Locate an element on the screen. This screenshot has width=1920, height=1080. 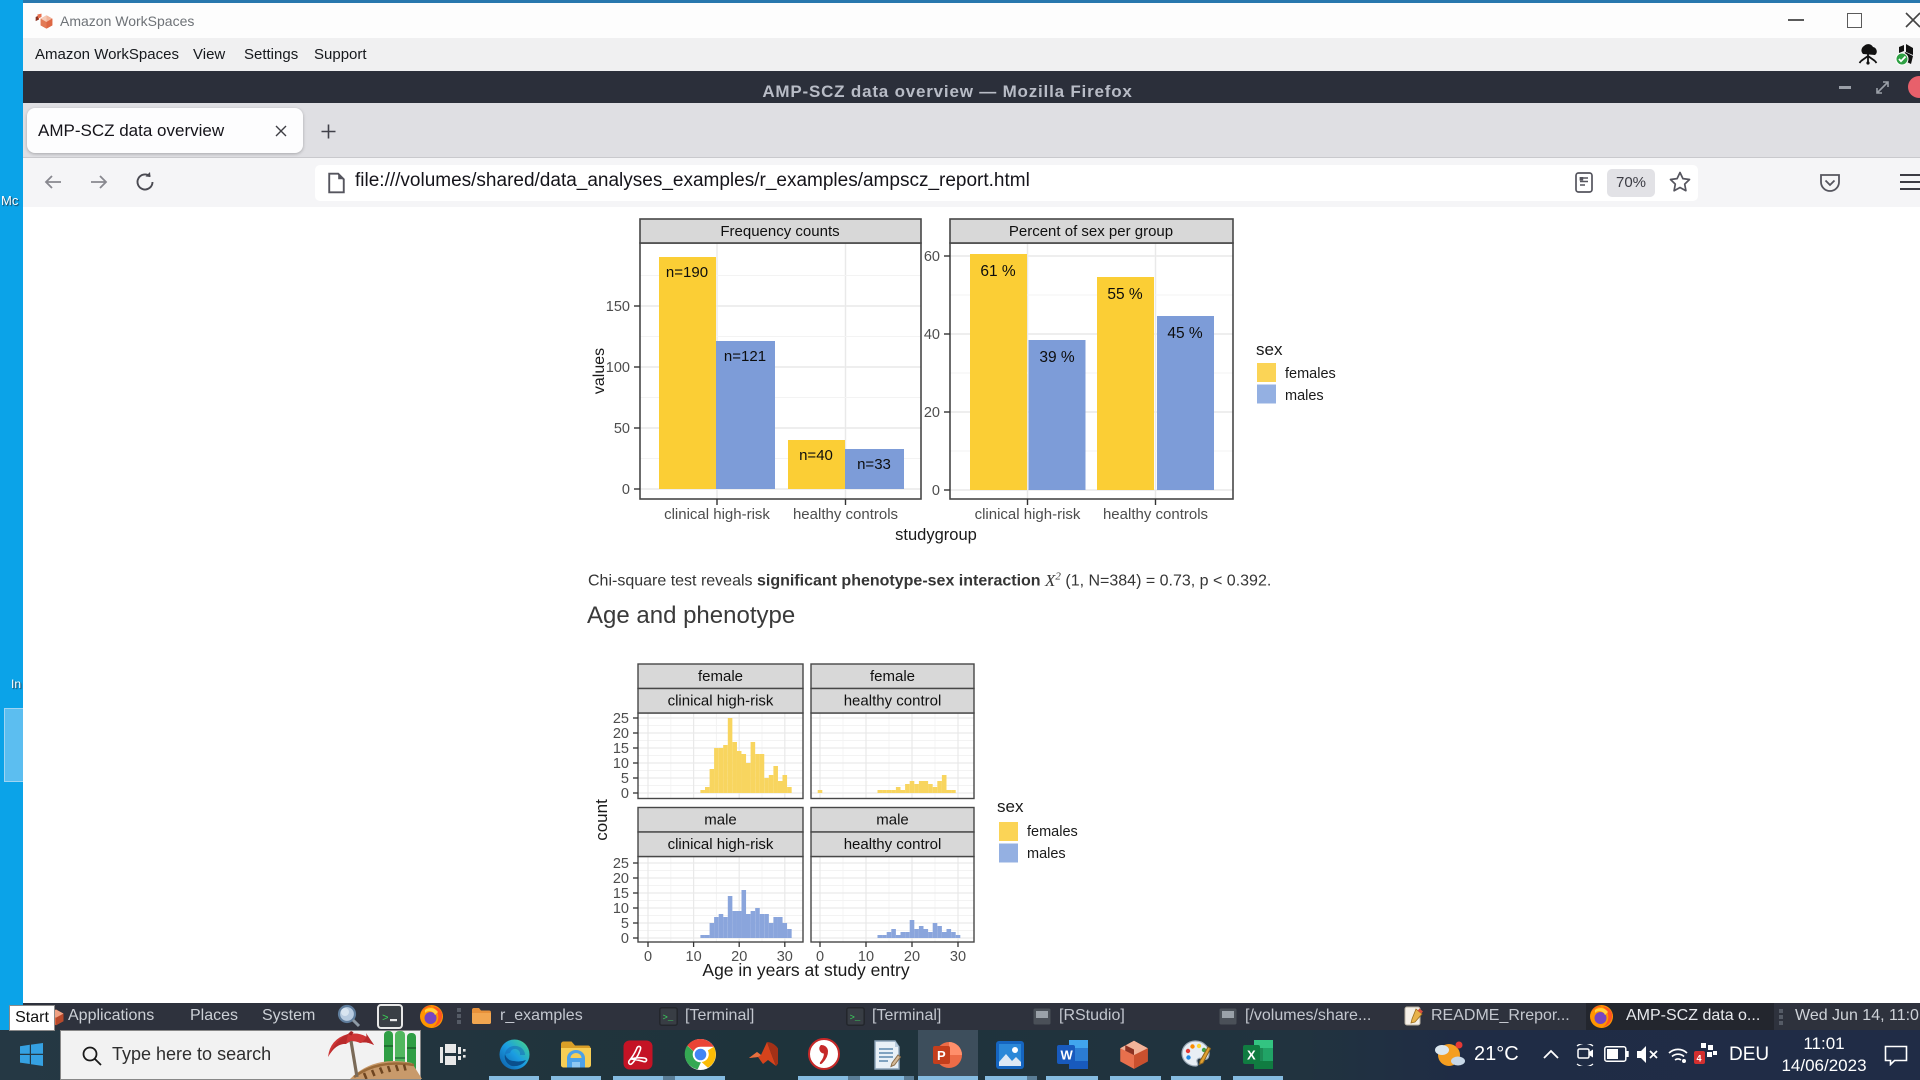
svg-text: 50 is located at coordinates (622, 429).